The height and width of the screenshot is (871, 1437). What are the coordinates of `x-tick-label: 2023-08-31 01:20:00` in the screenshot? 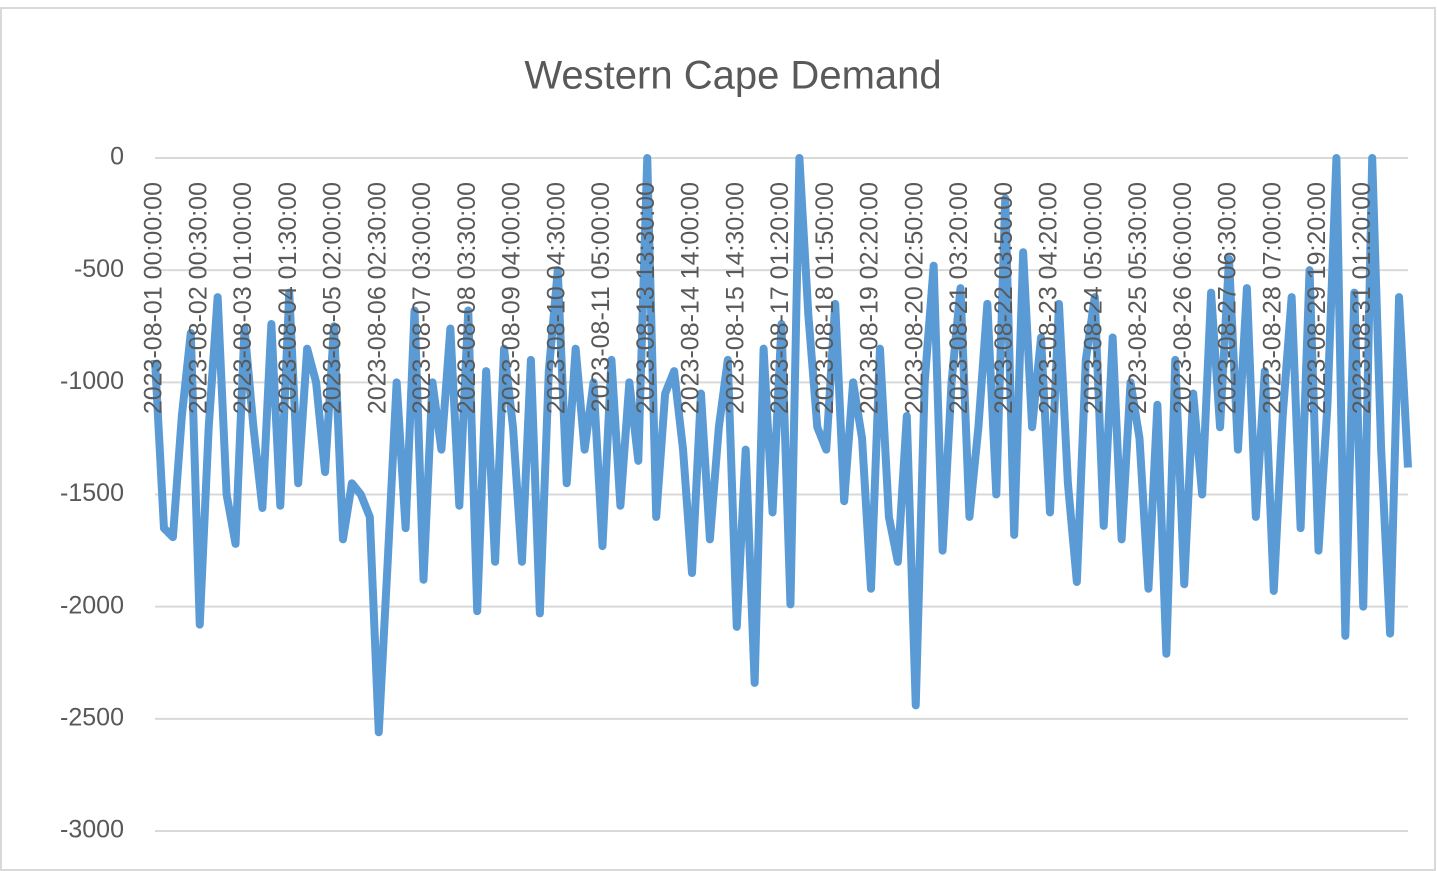 It's located at (1362, 298).